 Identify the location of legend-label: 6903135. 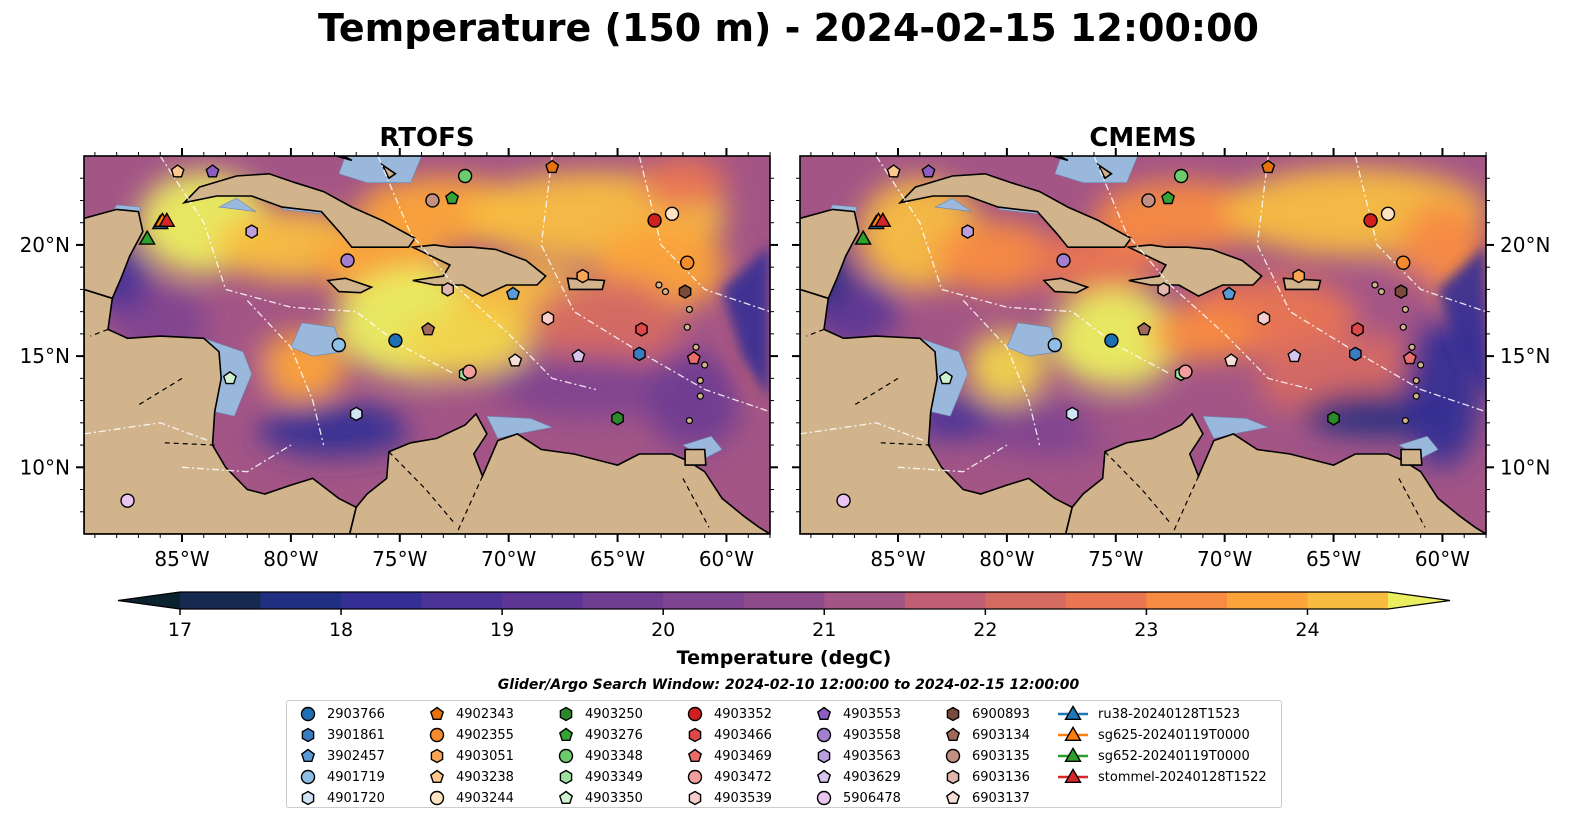
(1001, 756).